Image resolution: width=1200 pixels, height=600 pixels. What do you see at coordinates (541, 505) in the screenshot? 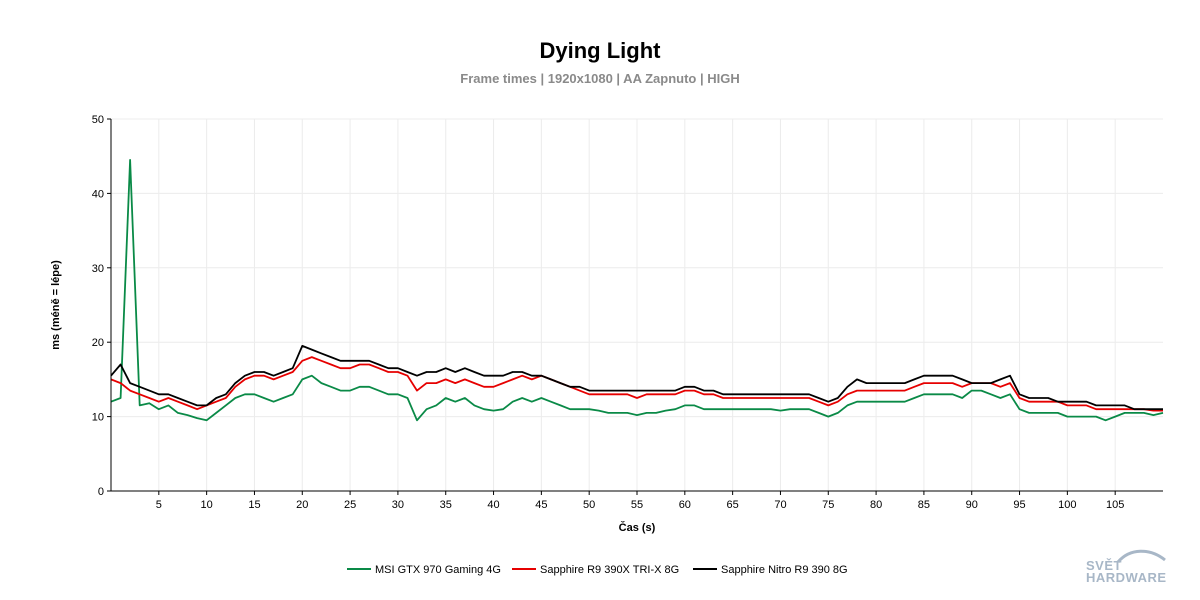
I see `x-tick-label: 45` at bounding box center [541, 505].